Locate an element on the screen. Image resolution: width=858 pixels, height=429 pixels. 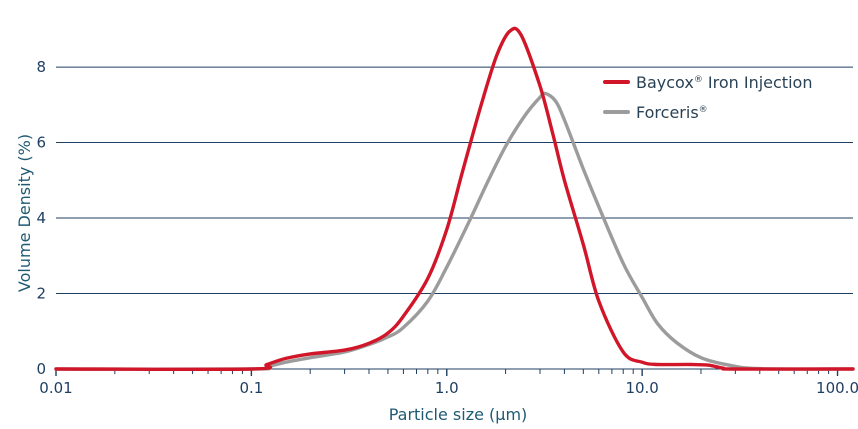
x-axis-title: Particle size (µm) is located at coordinates (458, 414).